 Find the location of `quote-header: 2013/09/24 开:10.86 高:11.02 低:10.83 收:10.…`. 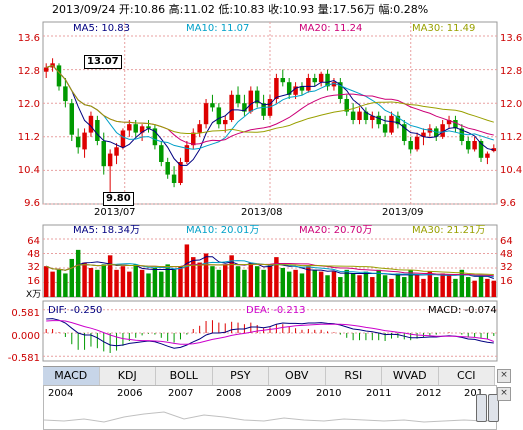

quote-header: 2013/09/24 开:10.86 高:11.02 低:10.83 收:10.… is located at coordinates (240, 10).